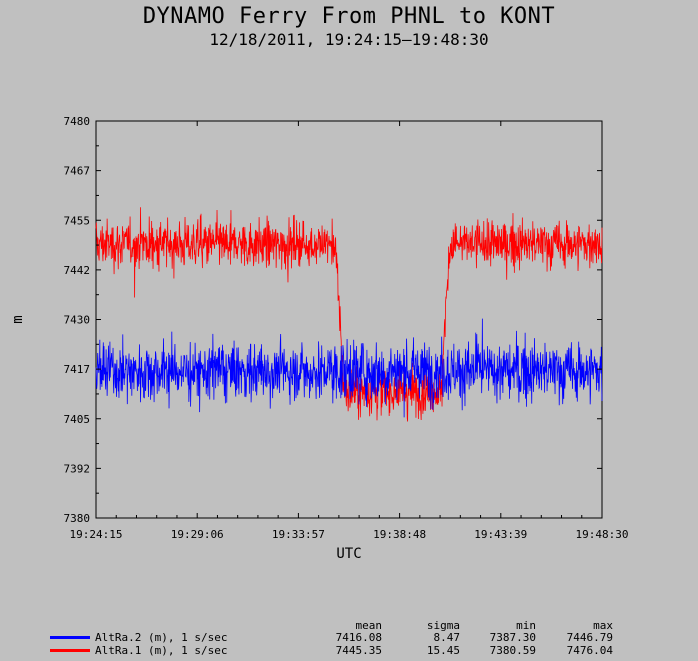 The width and height of the screenshot is (698, 661). I want to click on chart-subtitle: 12/18/2011, 19:24:15–19:48:30, so click(349, 39).